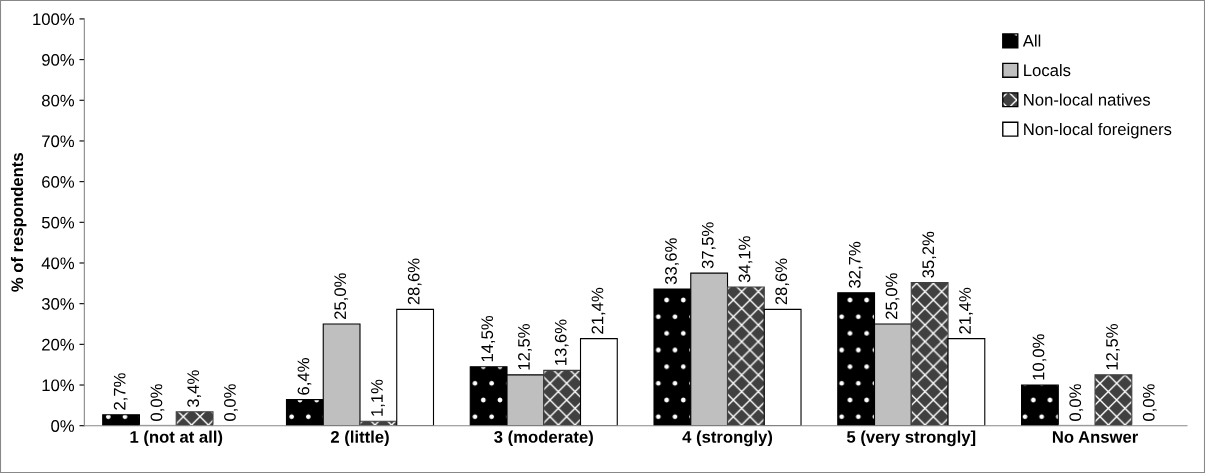  What do you see at coordinates (1039, 357) in the screenshot?
I see `data-label: 10,0%` at bounding box center [1039, 357].